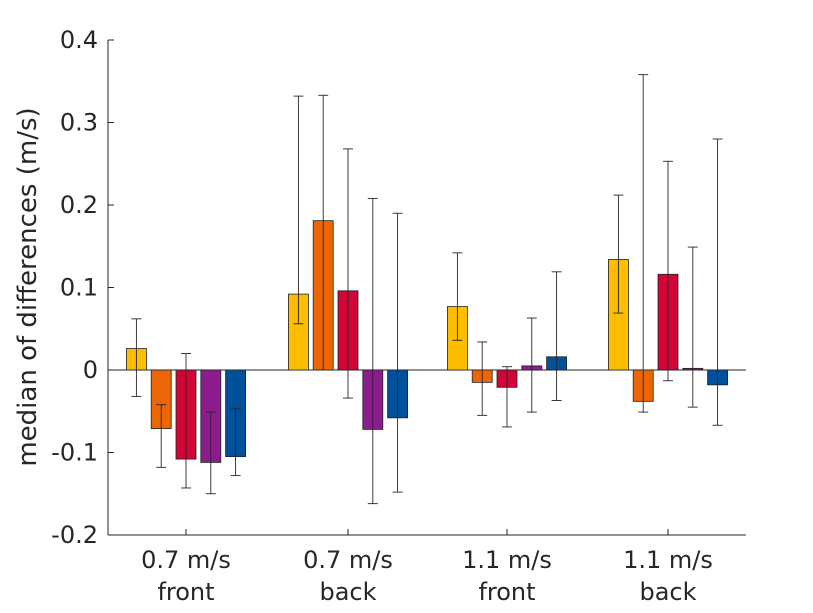  Describe the element at coordinates (74, 535) in the screenshot. I see `y-tick-label: -0.2` at that location.